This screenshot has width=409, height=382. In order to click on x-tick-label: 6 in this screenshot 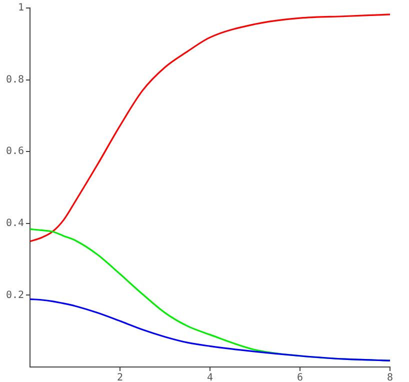, I will do `click(300, 377)`.